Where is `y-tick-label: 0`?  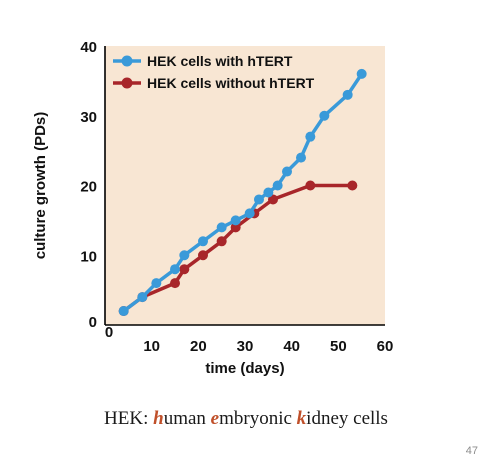
y-tick-label: 0 is located at coordinates (93, 322).